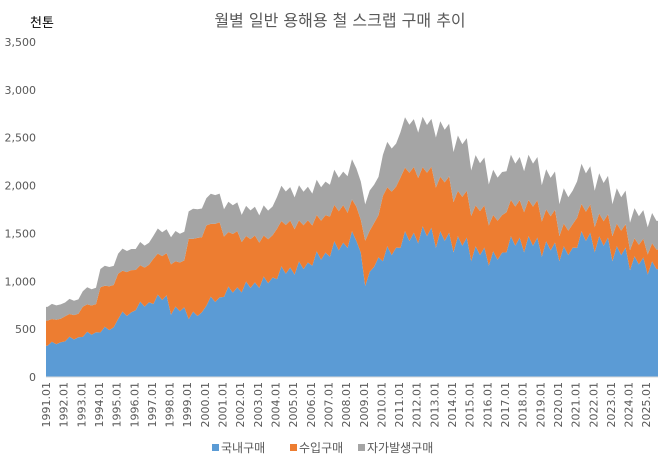 The height and width of the screenshot is (467, 666). What do you see at coordinates (21, 90) in the screenshot?
I see `y-tick-label: 3,000` at bounding box center [21, 90].